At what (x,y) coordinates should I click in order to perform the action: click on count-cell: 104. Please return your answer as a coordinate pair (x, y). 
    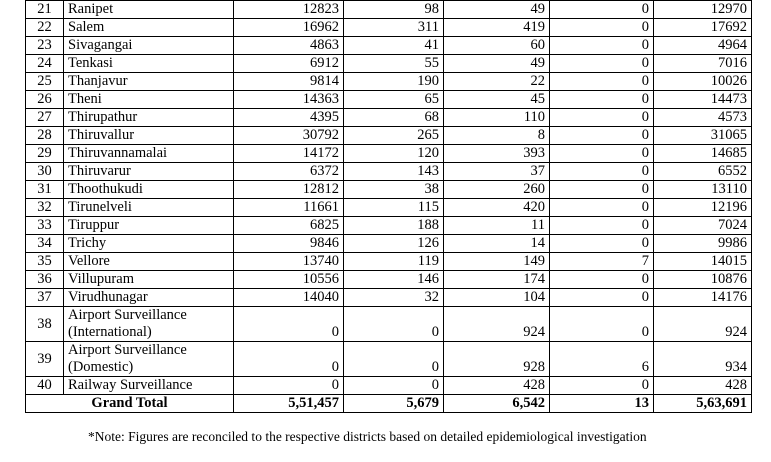
    Looking at the image, I should click on (496, 297).